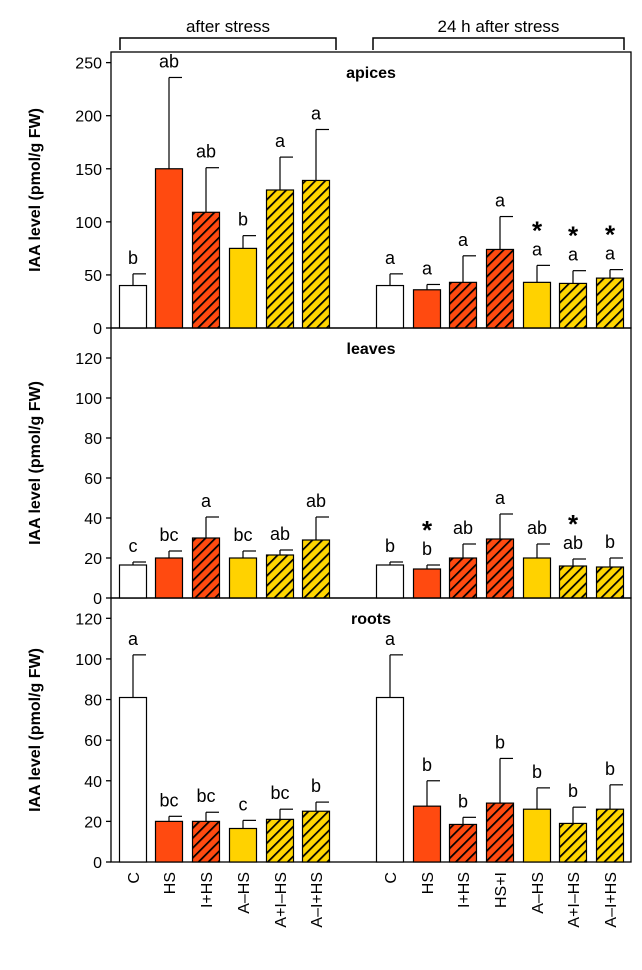 The width and height of the screenshot is (642, 970). Describe the element at coordinates (498, 43) in the screenshot. I see `group-bracket` at that location.